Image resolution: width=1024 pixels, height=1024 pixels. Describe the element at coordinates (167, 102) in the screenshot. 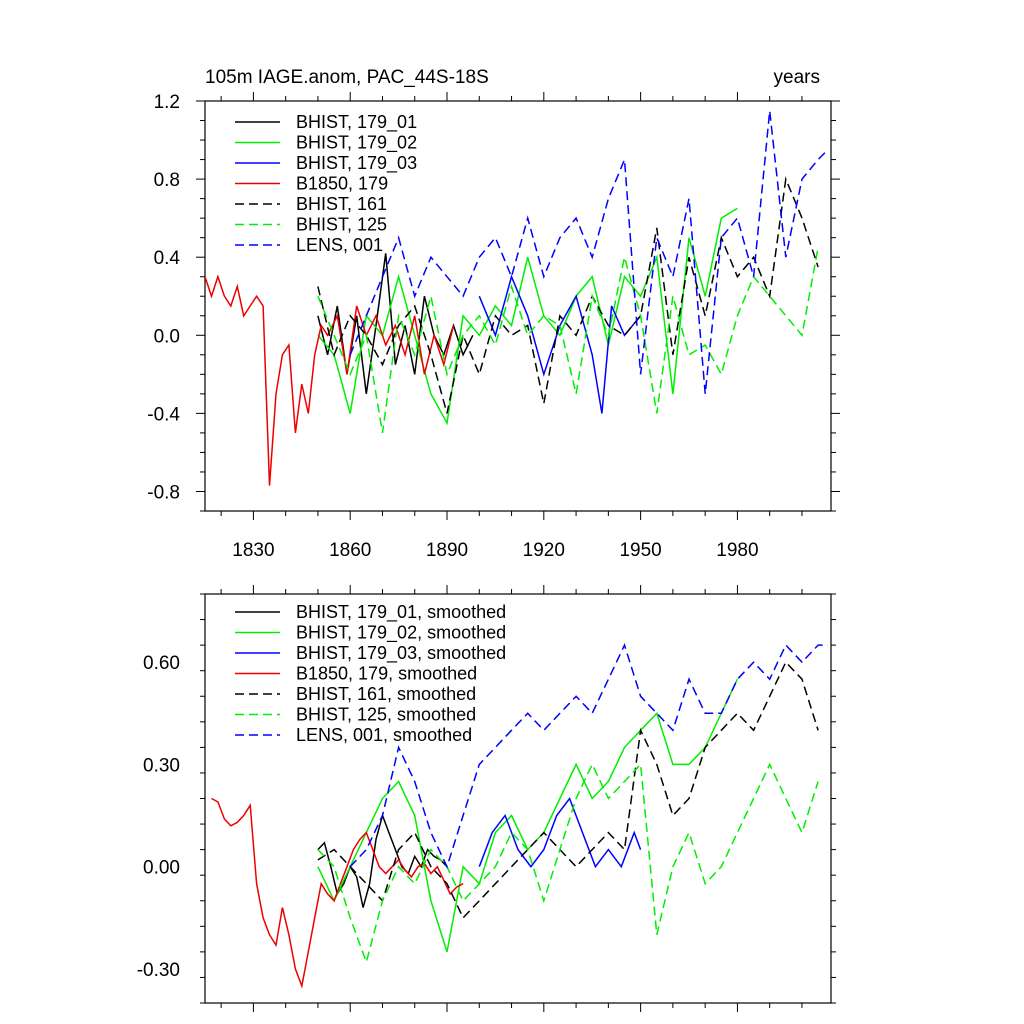

I see `y-tick-label: 1.2` at that location.